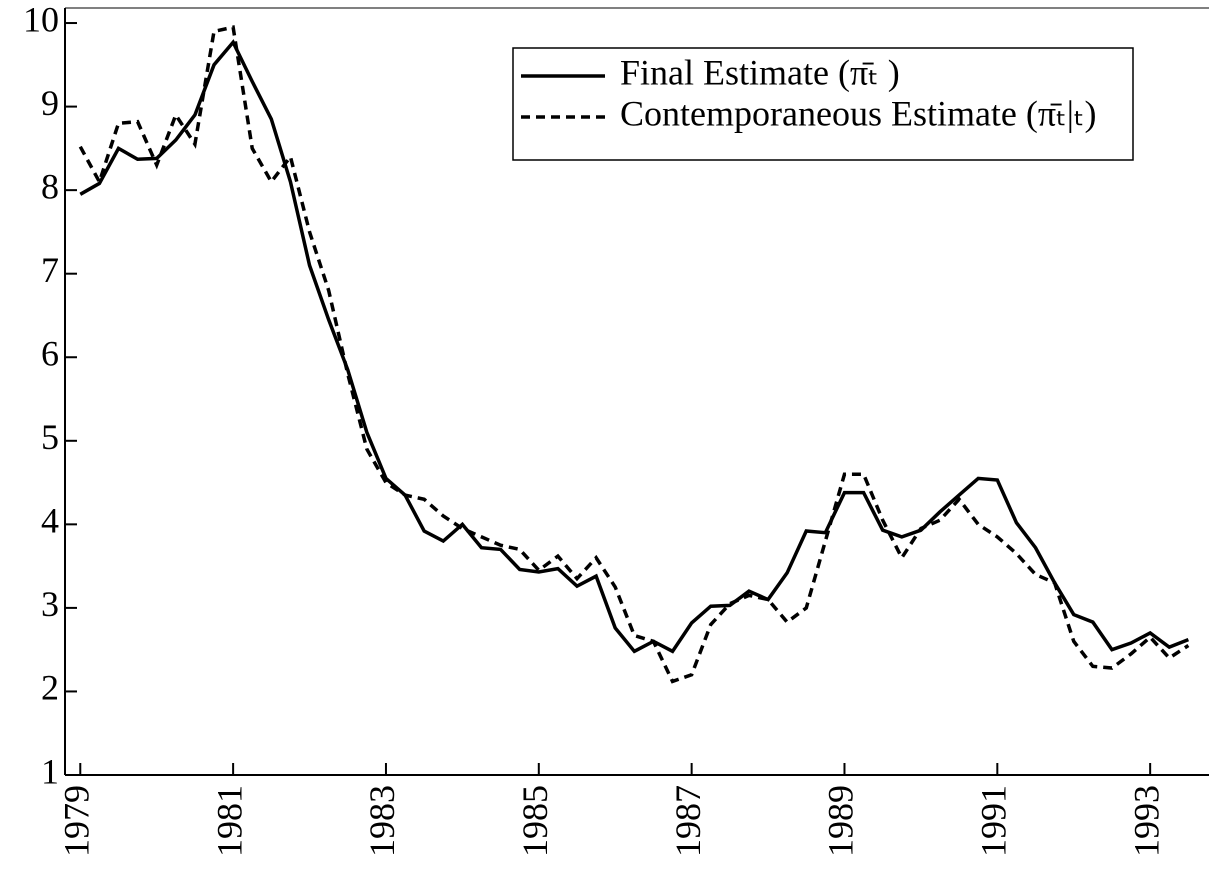 This screenshot has height=873, width=1209. I want to click on y-tick-label: 4, so click(50, 521).